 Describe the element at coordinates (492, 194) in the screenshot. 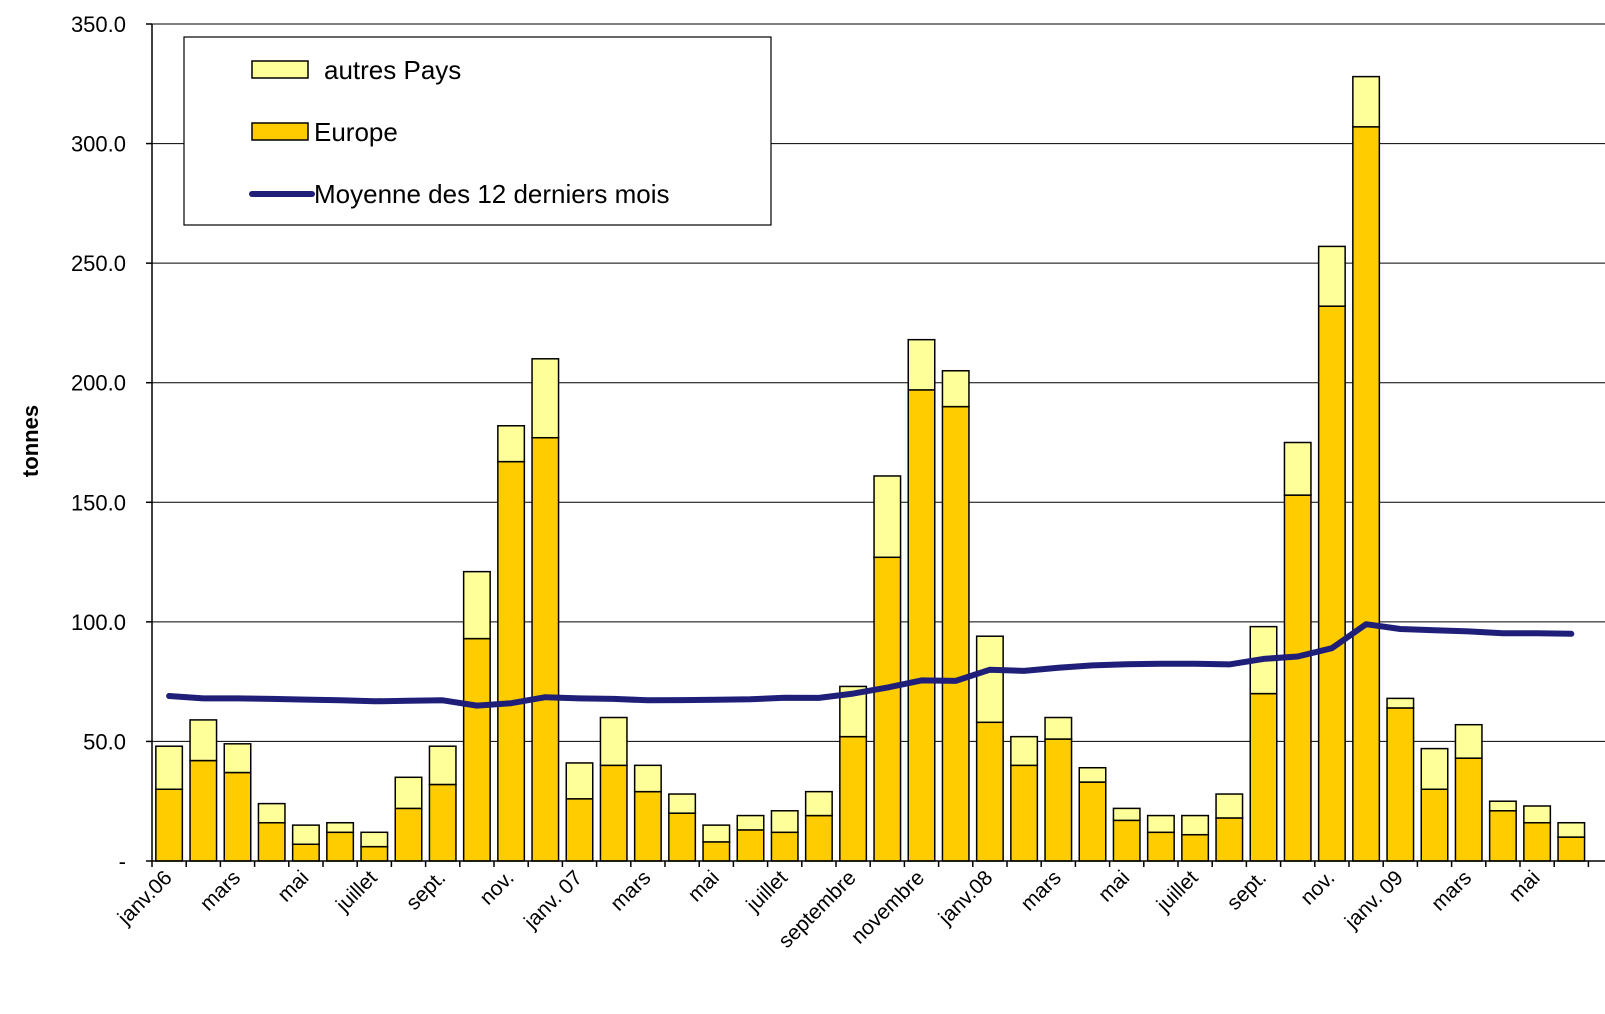

I see `legend-label-average: Moyenne des 12 derniers mois` at that location.